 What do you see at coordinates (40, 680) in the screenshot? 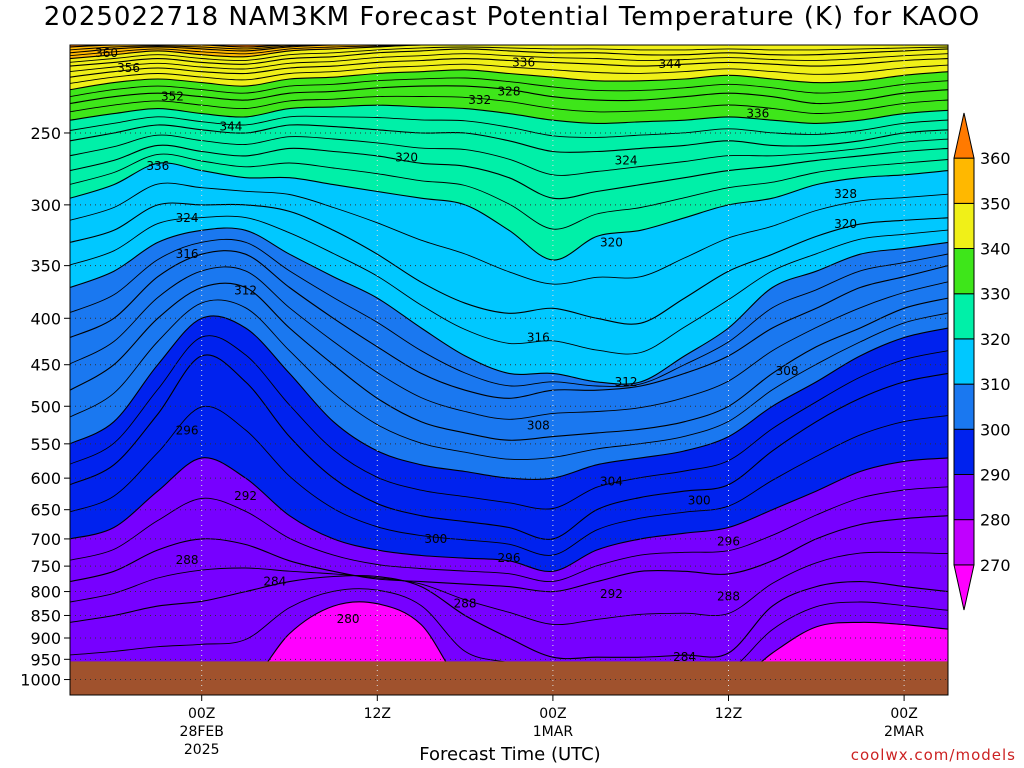
I see `y-tick-label: 1000` at bounding box center [40, 680].